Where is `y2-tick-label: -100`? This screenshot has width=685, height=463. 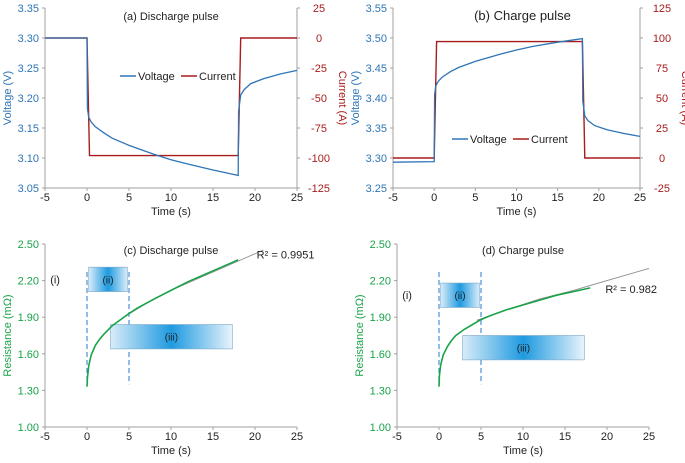
y2-tick-label: -100 is located at coordinates (319, 159).